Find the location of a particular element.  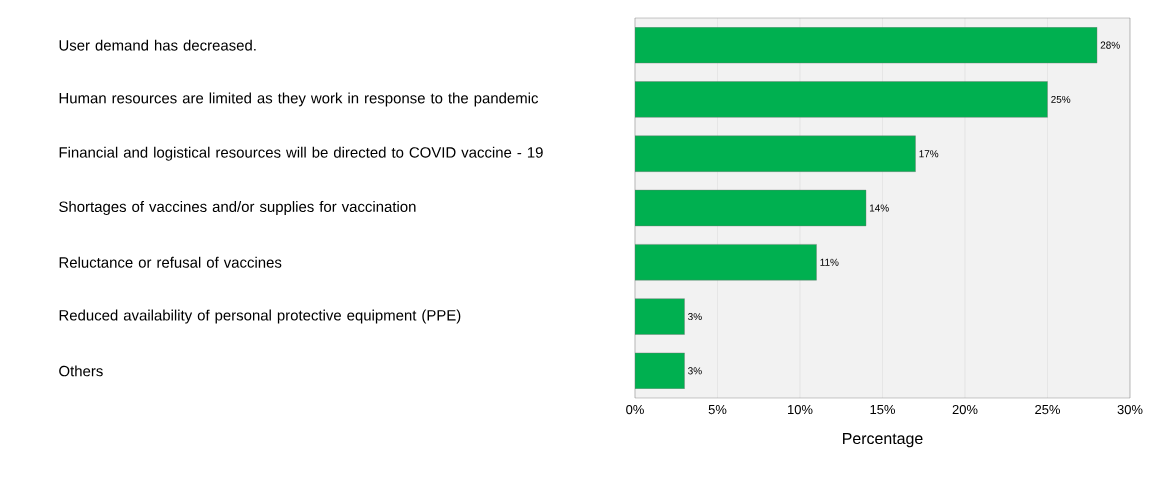

x-axis-title: Percentage is located at coordinates (883, 440).